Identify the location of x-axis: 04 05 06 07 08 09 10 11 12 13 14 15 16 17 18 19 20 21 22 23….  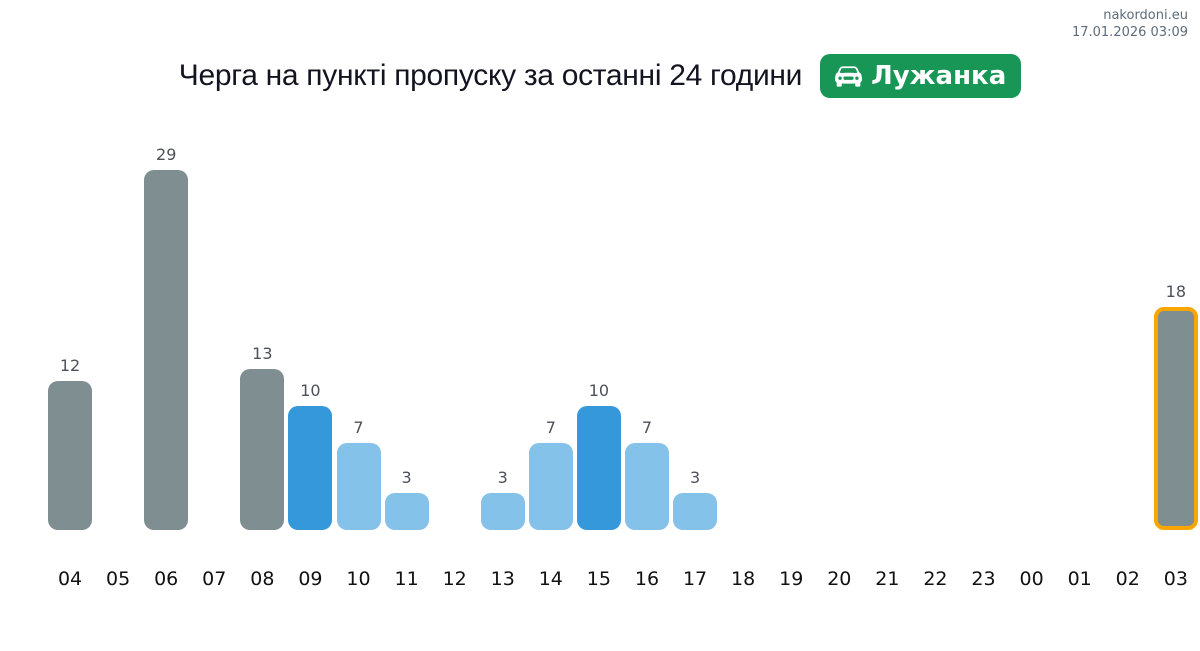
(623, 579).